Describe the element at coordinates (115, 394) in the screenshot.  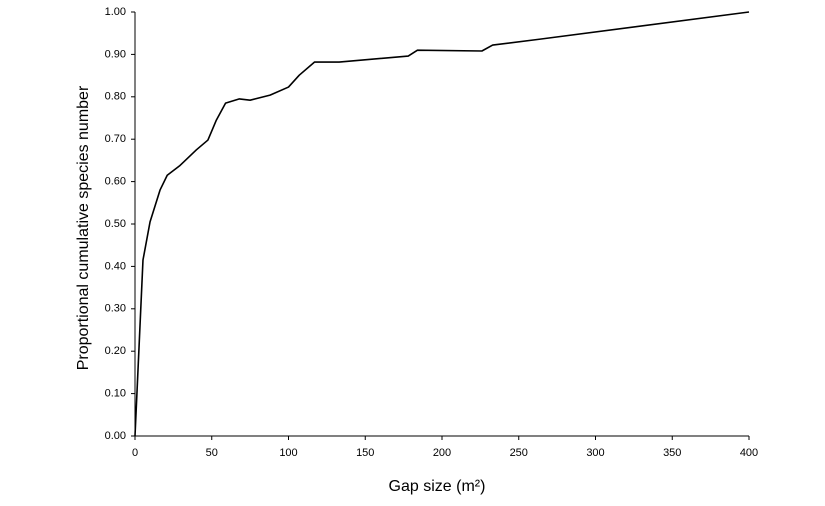
I see `y-tick-label: 0.10` at that location.